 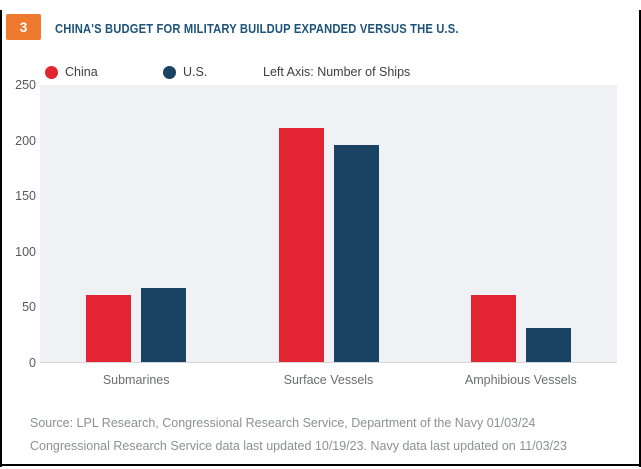 What do you see at coordinates (51, 72) in the screenshot?
I see `china-legend-dot-icon` at bounding box center [51, 72].